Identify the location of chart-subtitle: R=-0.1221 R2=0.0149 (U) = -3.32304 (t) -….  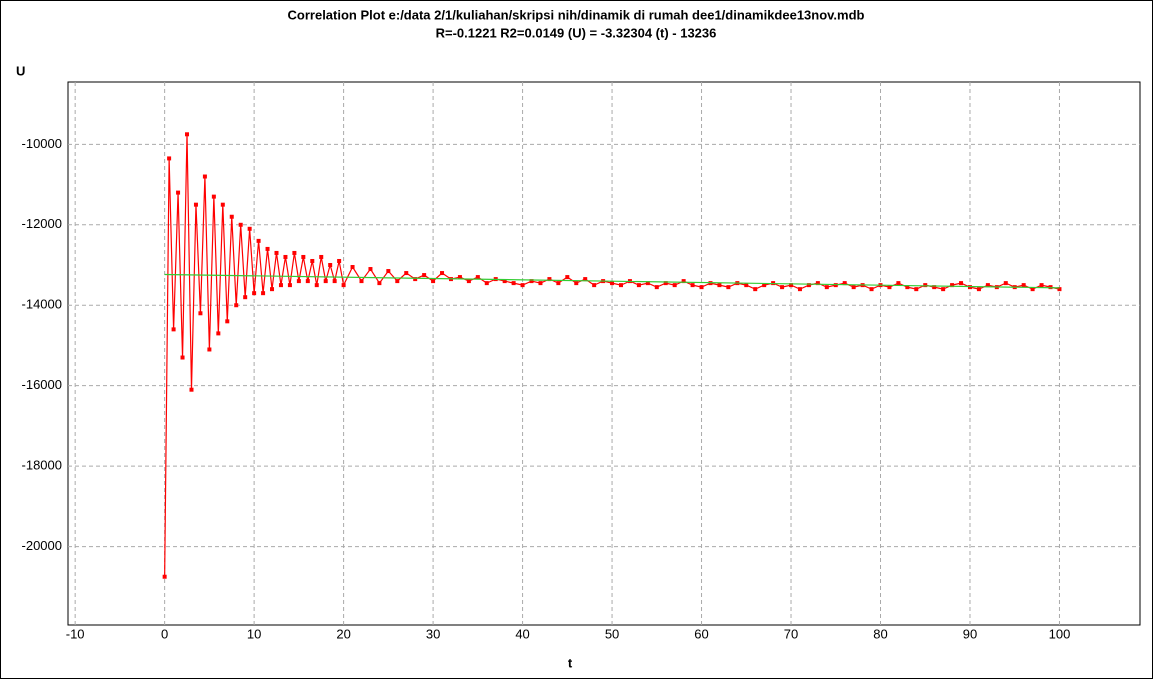
(576, 32).